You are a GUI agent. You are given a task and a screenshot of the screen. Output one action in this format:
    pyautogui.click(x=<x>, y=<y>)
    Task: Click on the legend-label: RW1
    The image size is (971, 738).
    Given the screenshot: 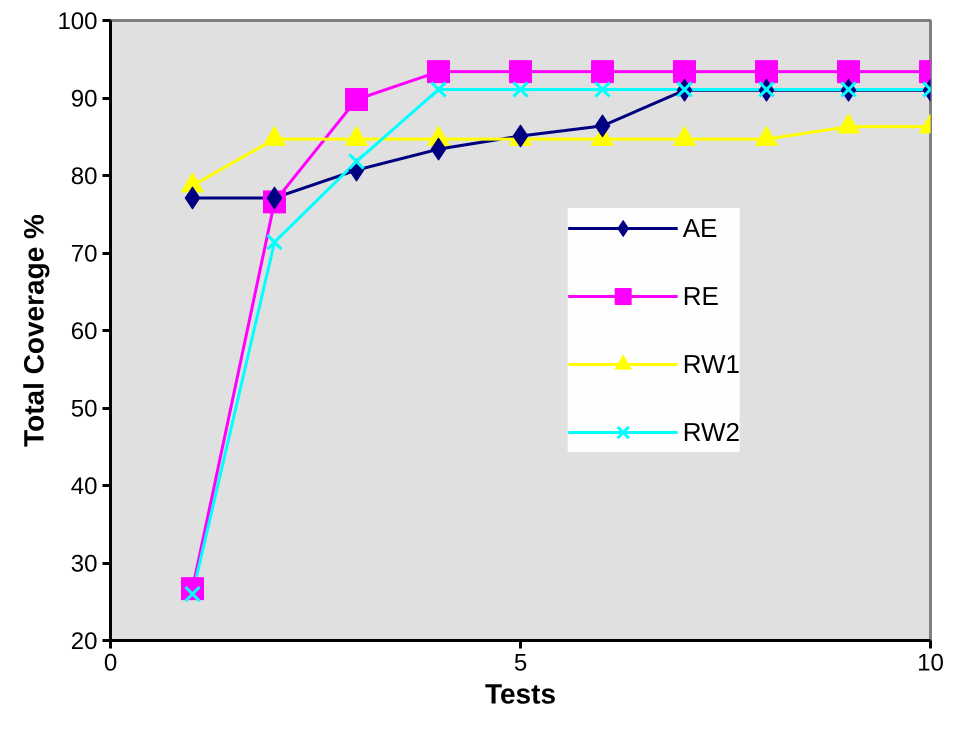 What is the action you would take?
    pyautogui.click(x=711, y=364)
    